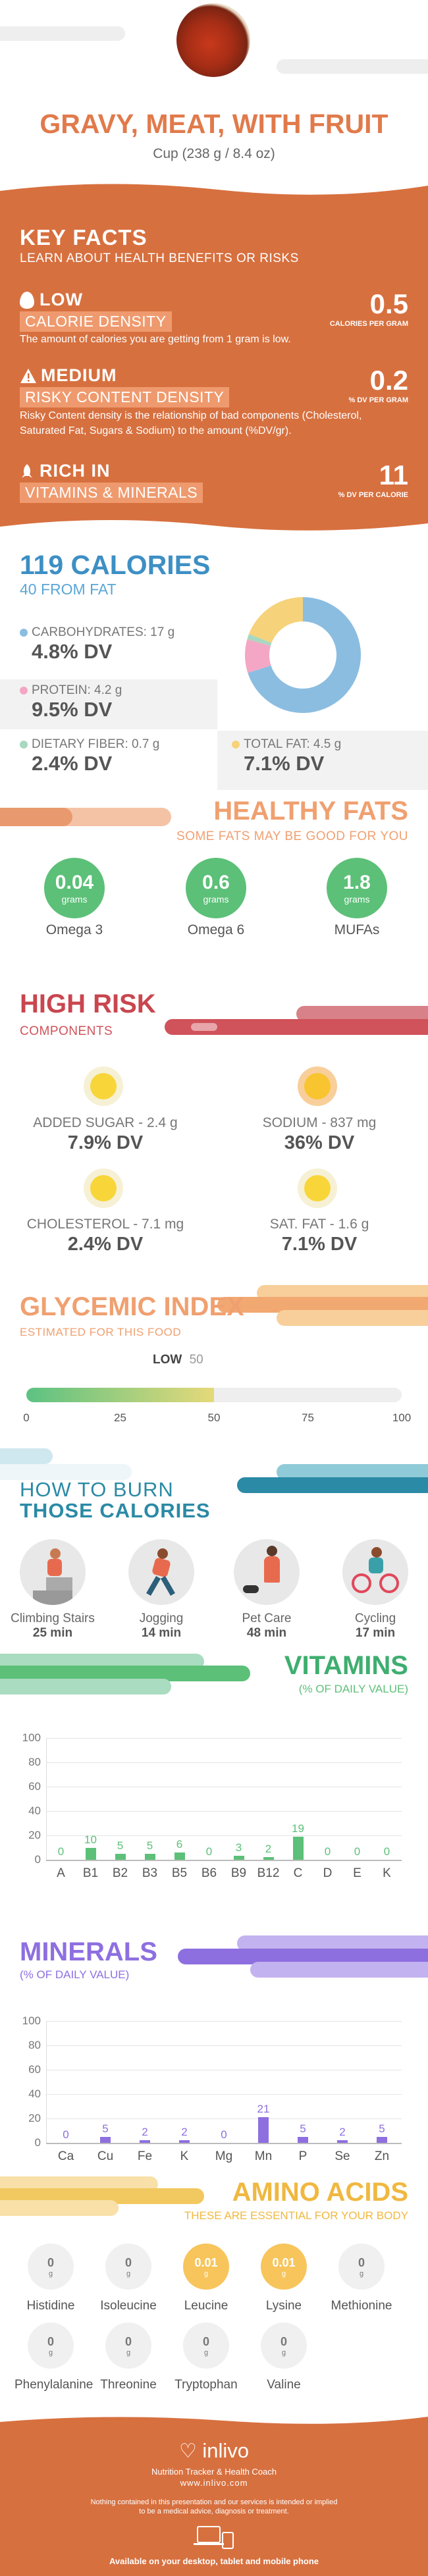 This screenshot has width=428, height=2576. I want to click on amino-badge: 0.01 g, so click(284, 2267).